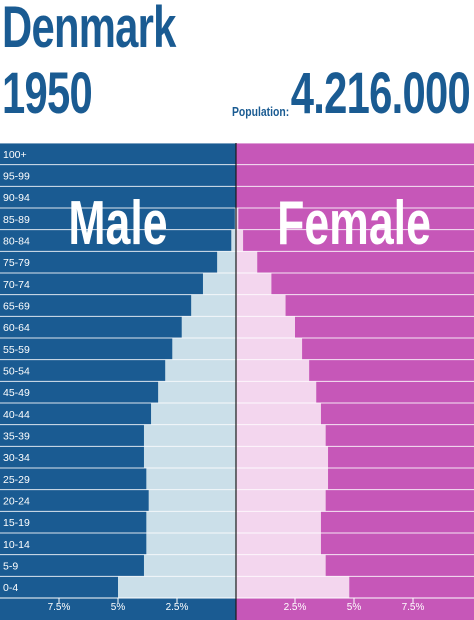 The height and width of the screenshot is (620, 474). I want to click on age-label-90-94: 90-94, so click(16, 198).